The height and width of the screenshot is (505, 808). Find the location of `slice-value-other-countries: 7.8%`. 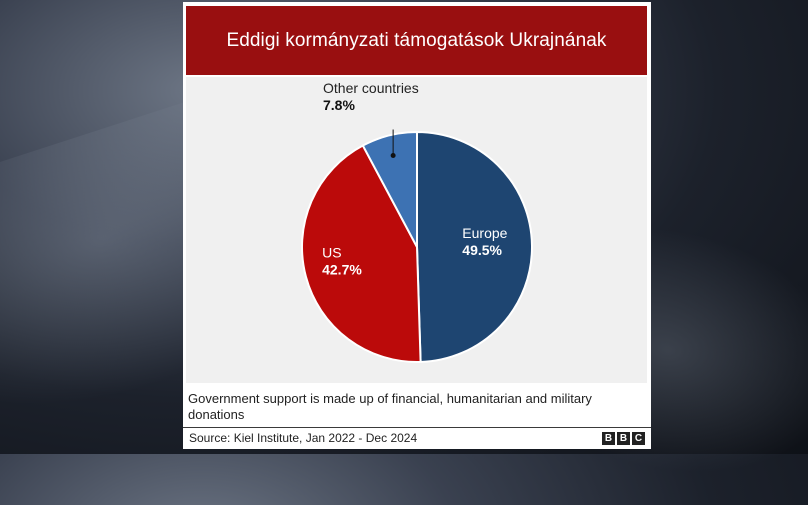

slice-value-other-countries: 7.8% is located at coordinates (339, 105).